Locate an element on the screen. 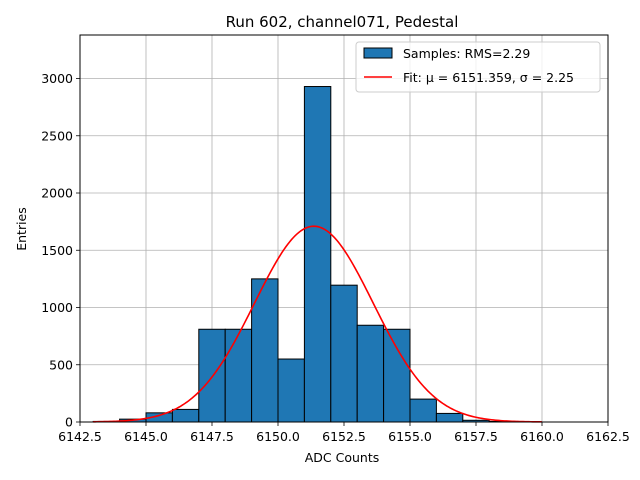  y-axis-label: Entries is located at coordinates (21, 229).